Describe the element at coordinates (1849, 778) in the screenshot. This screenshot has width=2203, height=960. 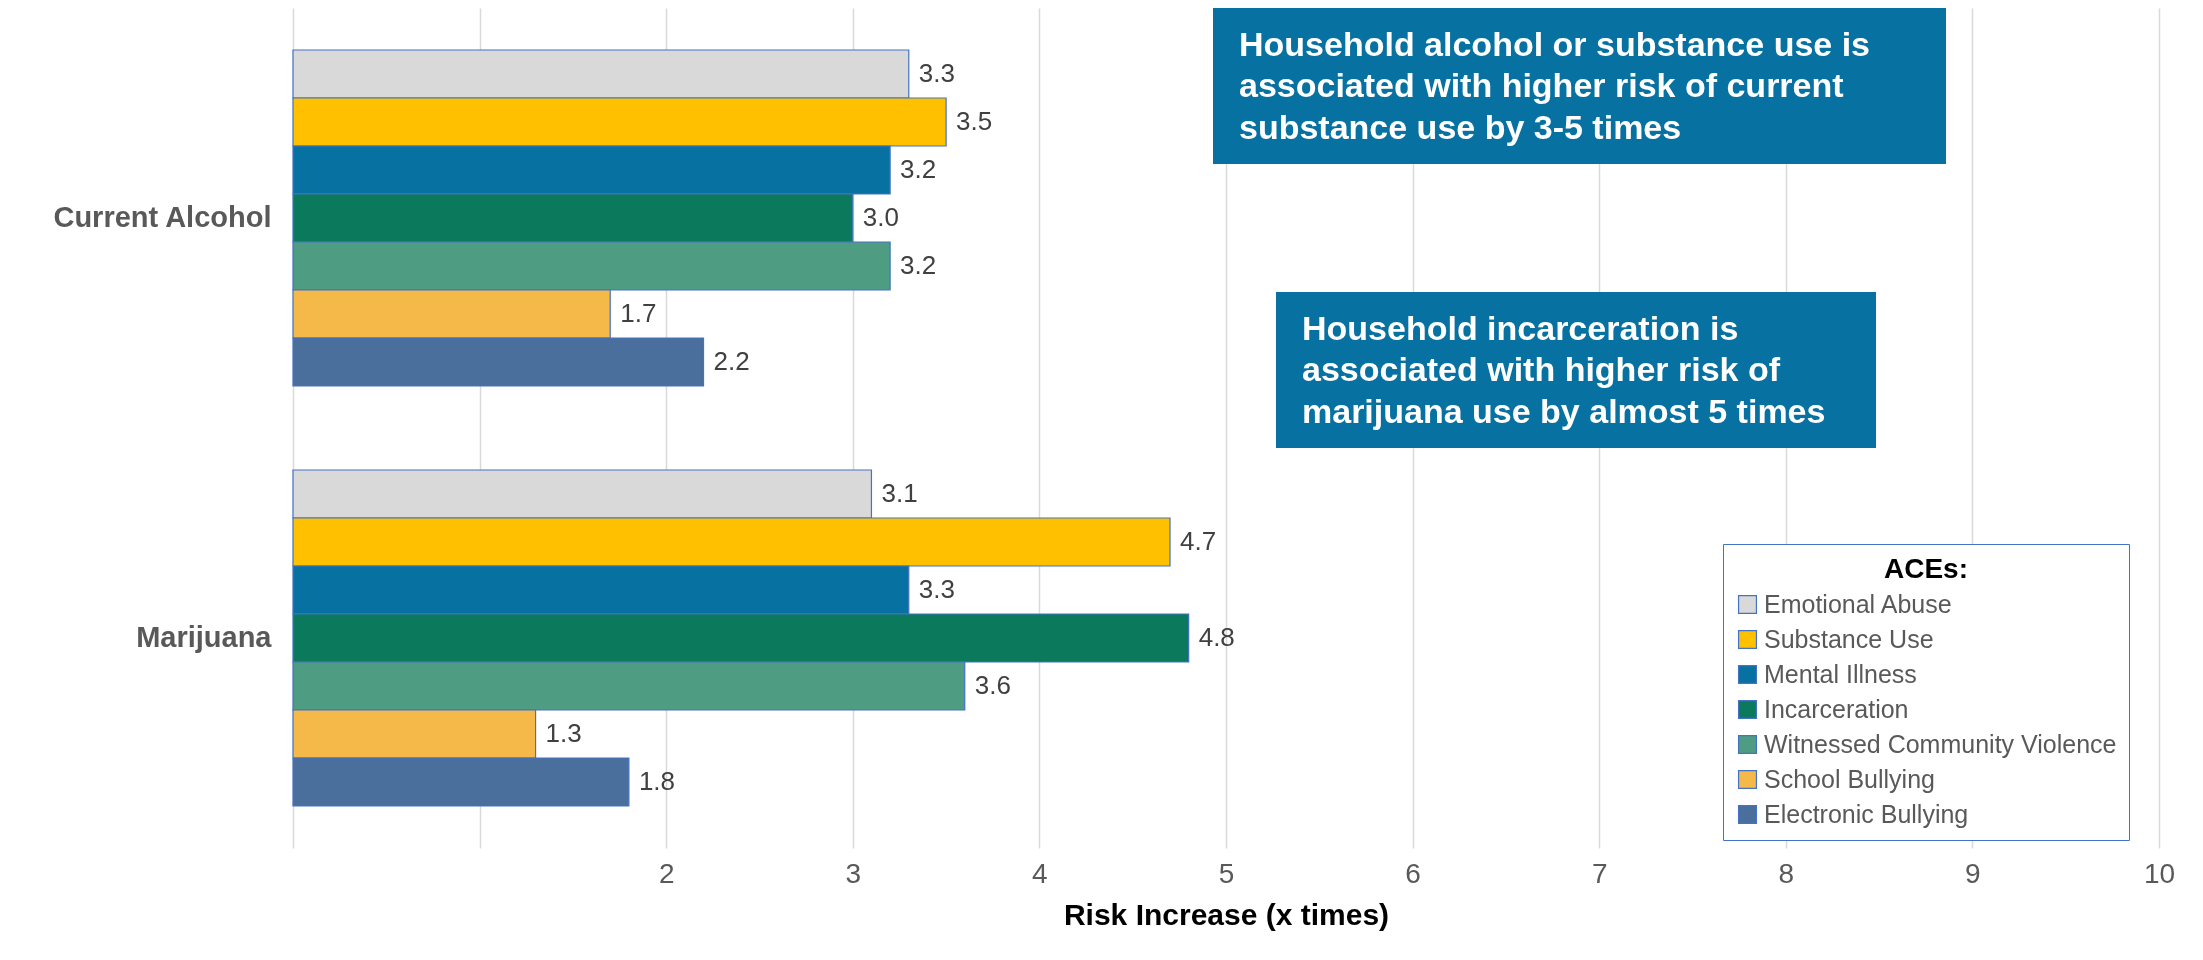
I see `legend-label: School Bullying` at that location.